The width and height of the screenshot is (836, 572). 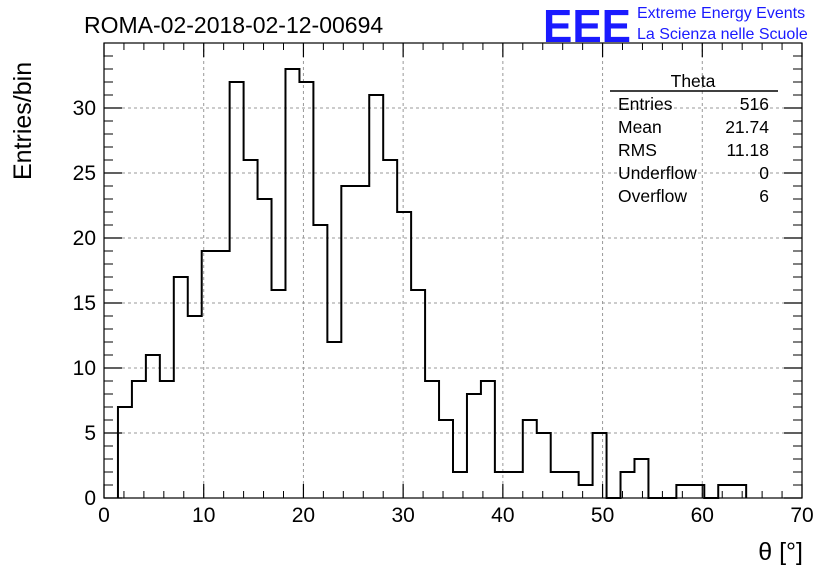 What do you see at coordinates (764, 196) in the screenshot?
I see `stats-value: 6` at bounding box center [764, 196].